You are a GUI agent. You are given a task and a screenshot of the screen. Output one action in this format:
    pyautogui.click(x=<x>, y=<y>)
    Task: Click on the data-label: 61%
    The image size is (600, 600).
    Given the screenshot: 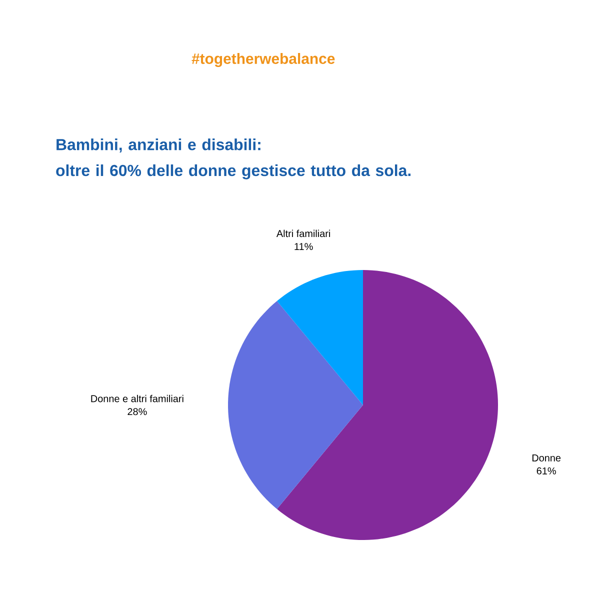 What is the action you would take?
    pyautogui.click(x=546, y=470)
    